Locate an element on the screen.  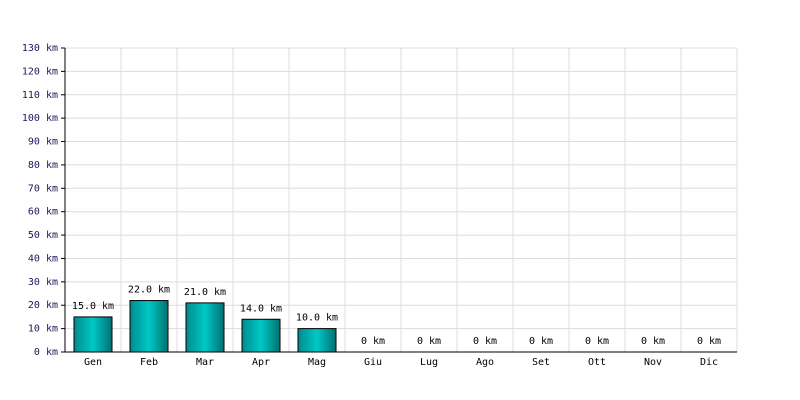
x-tick-label: Mag is located at coordinates (317, 362).